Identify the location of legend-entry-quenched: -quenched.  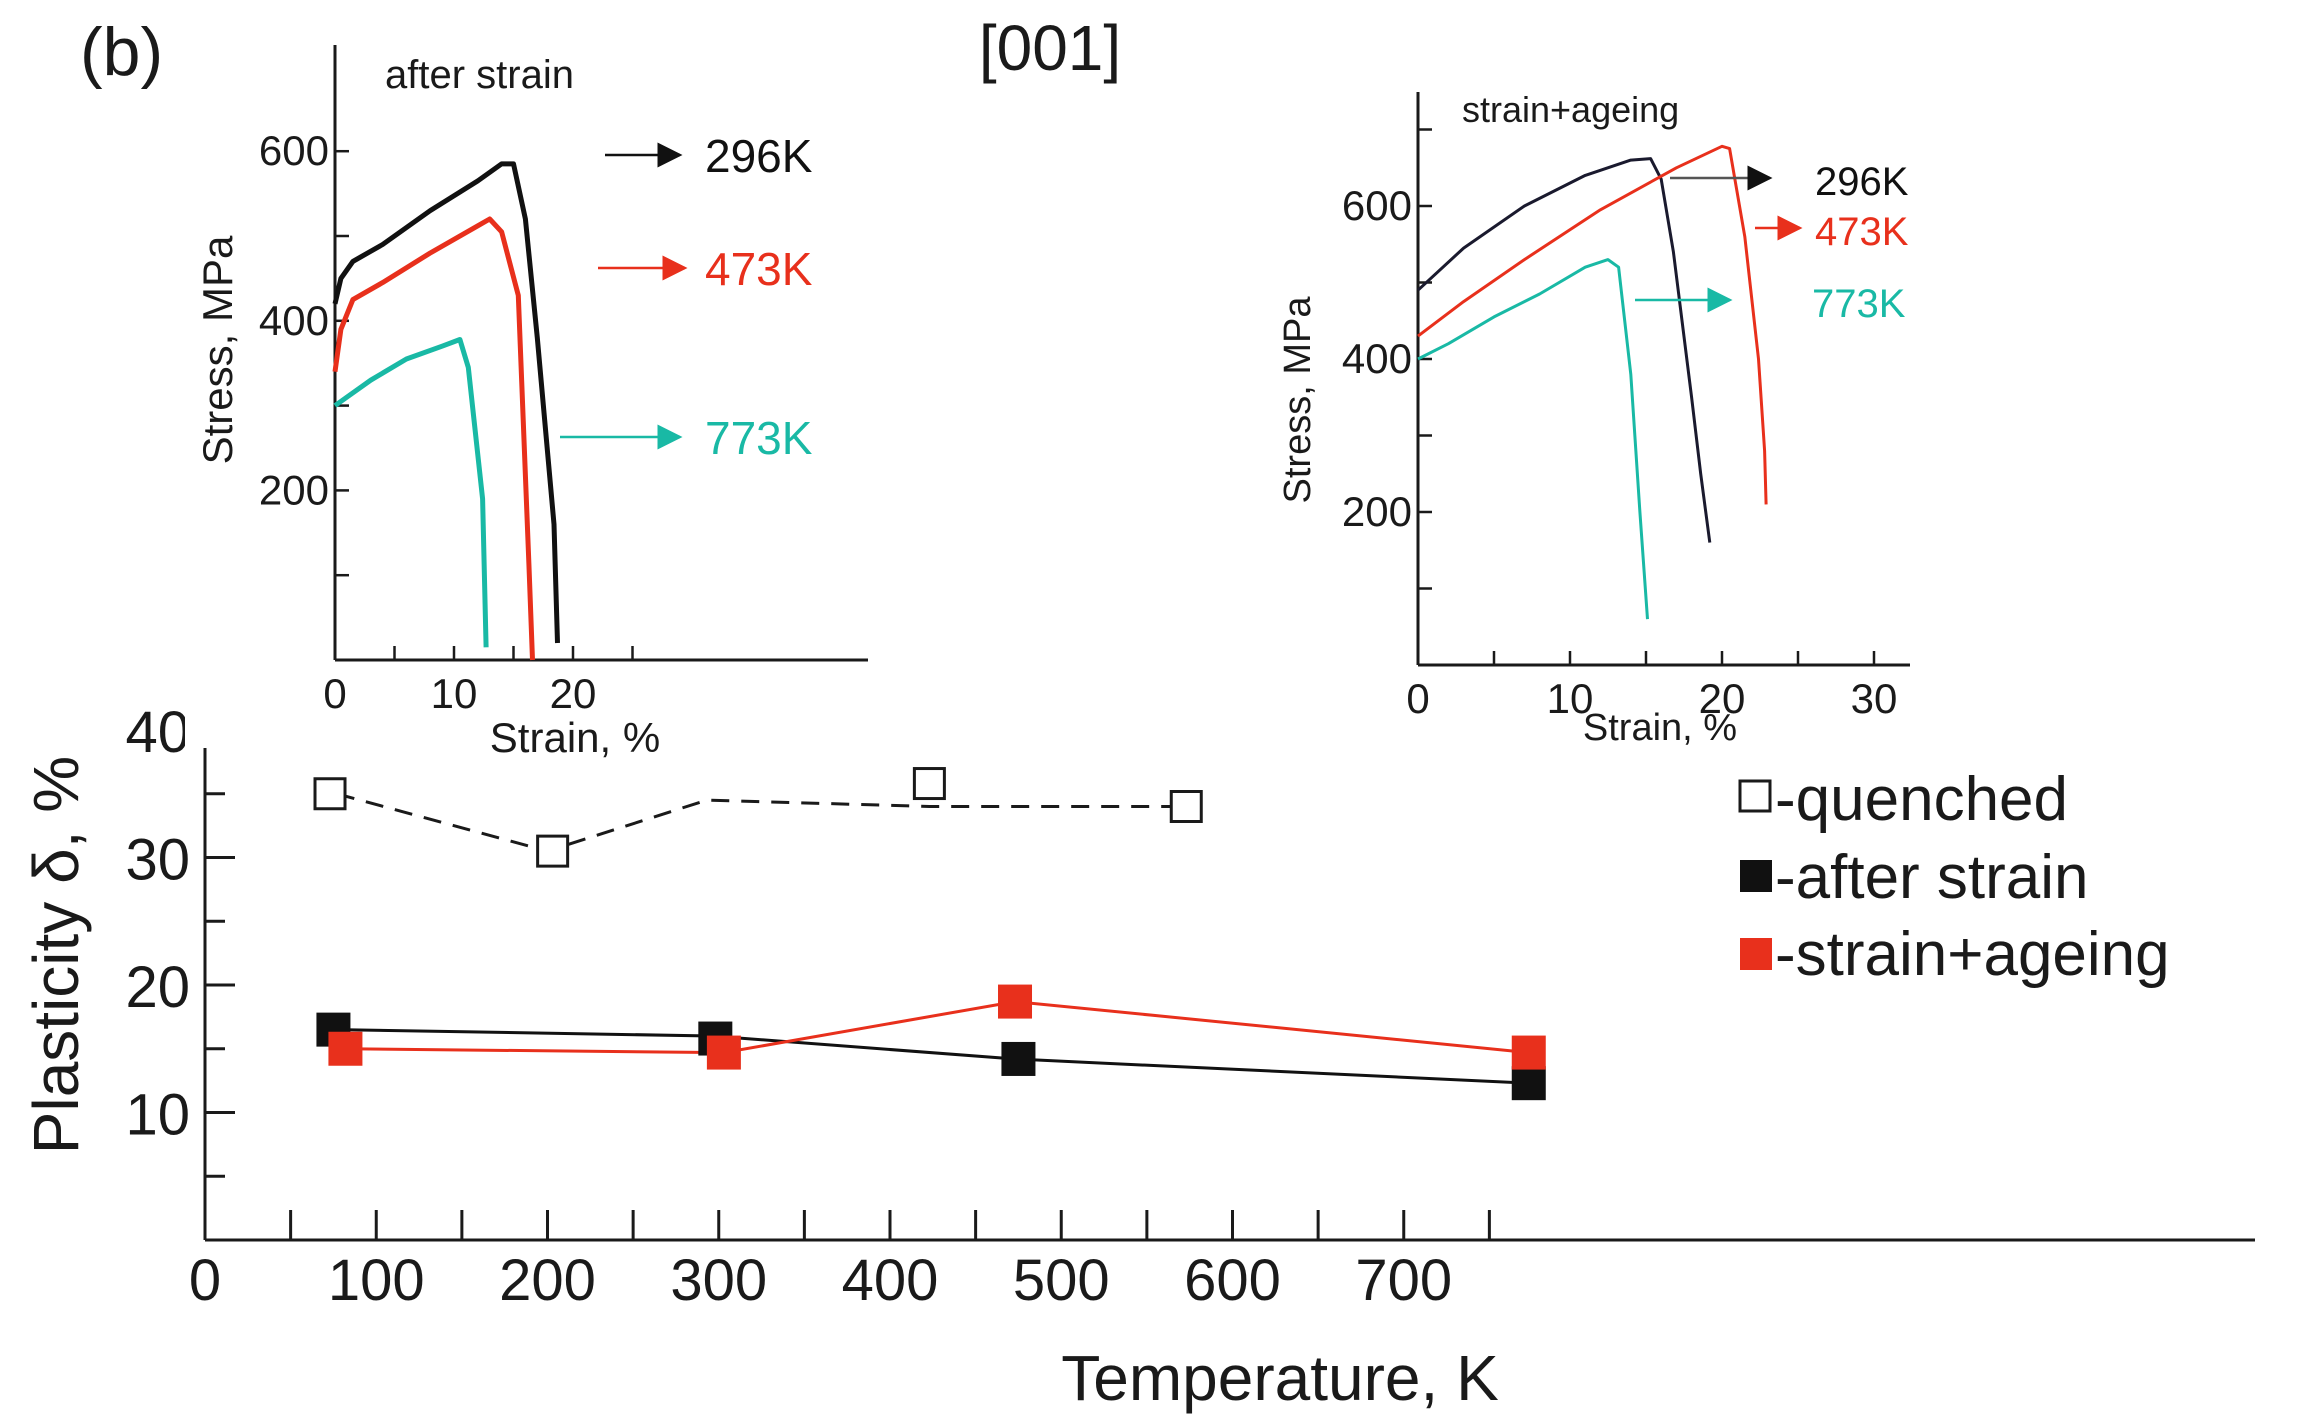
(1903, 799).